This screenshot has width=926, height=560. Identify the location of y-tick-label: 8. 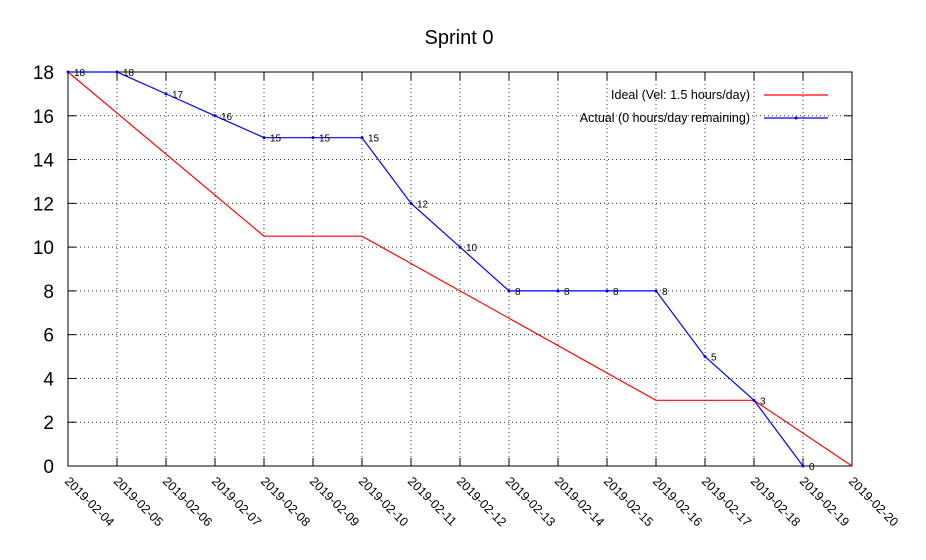
(48, 292).